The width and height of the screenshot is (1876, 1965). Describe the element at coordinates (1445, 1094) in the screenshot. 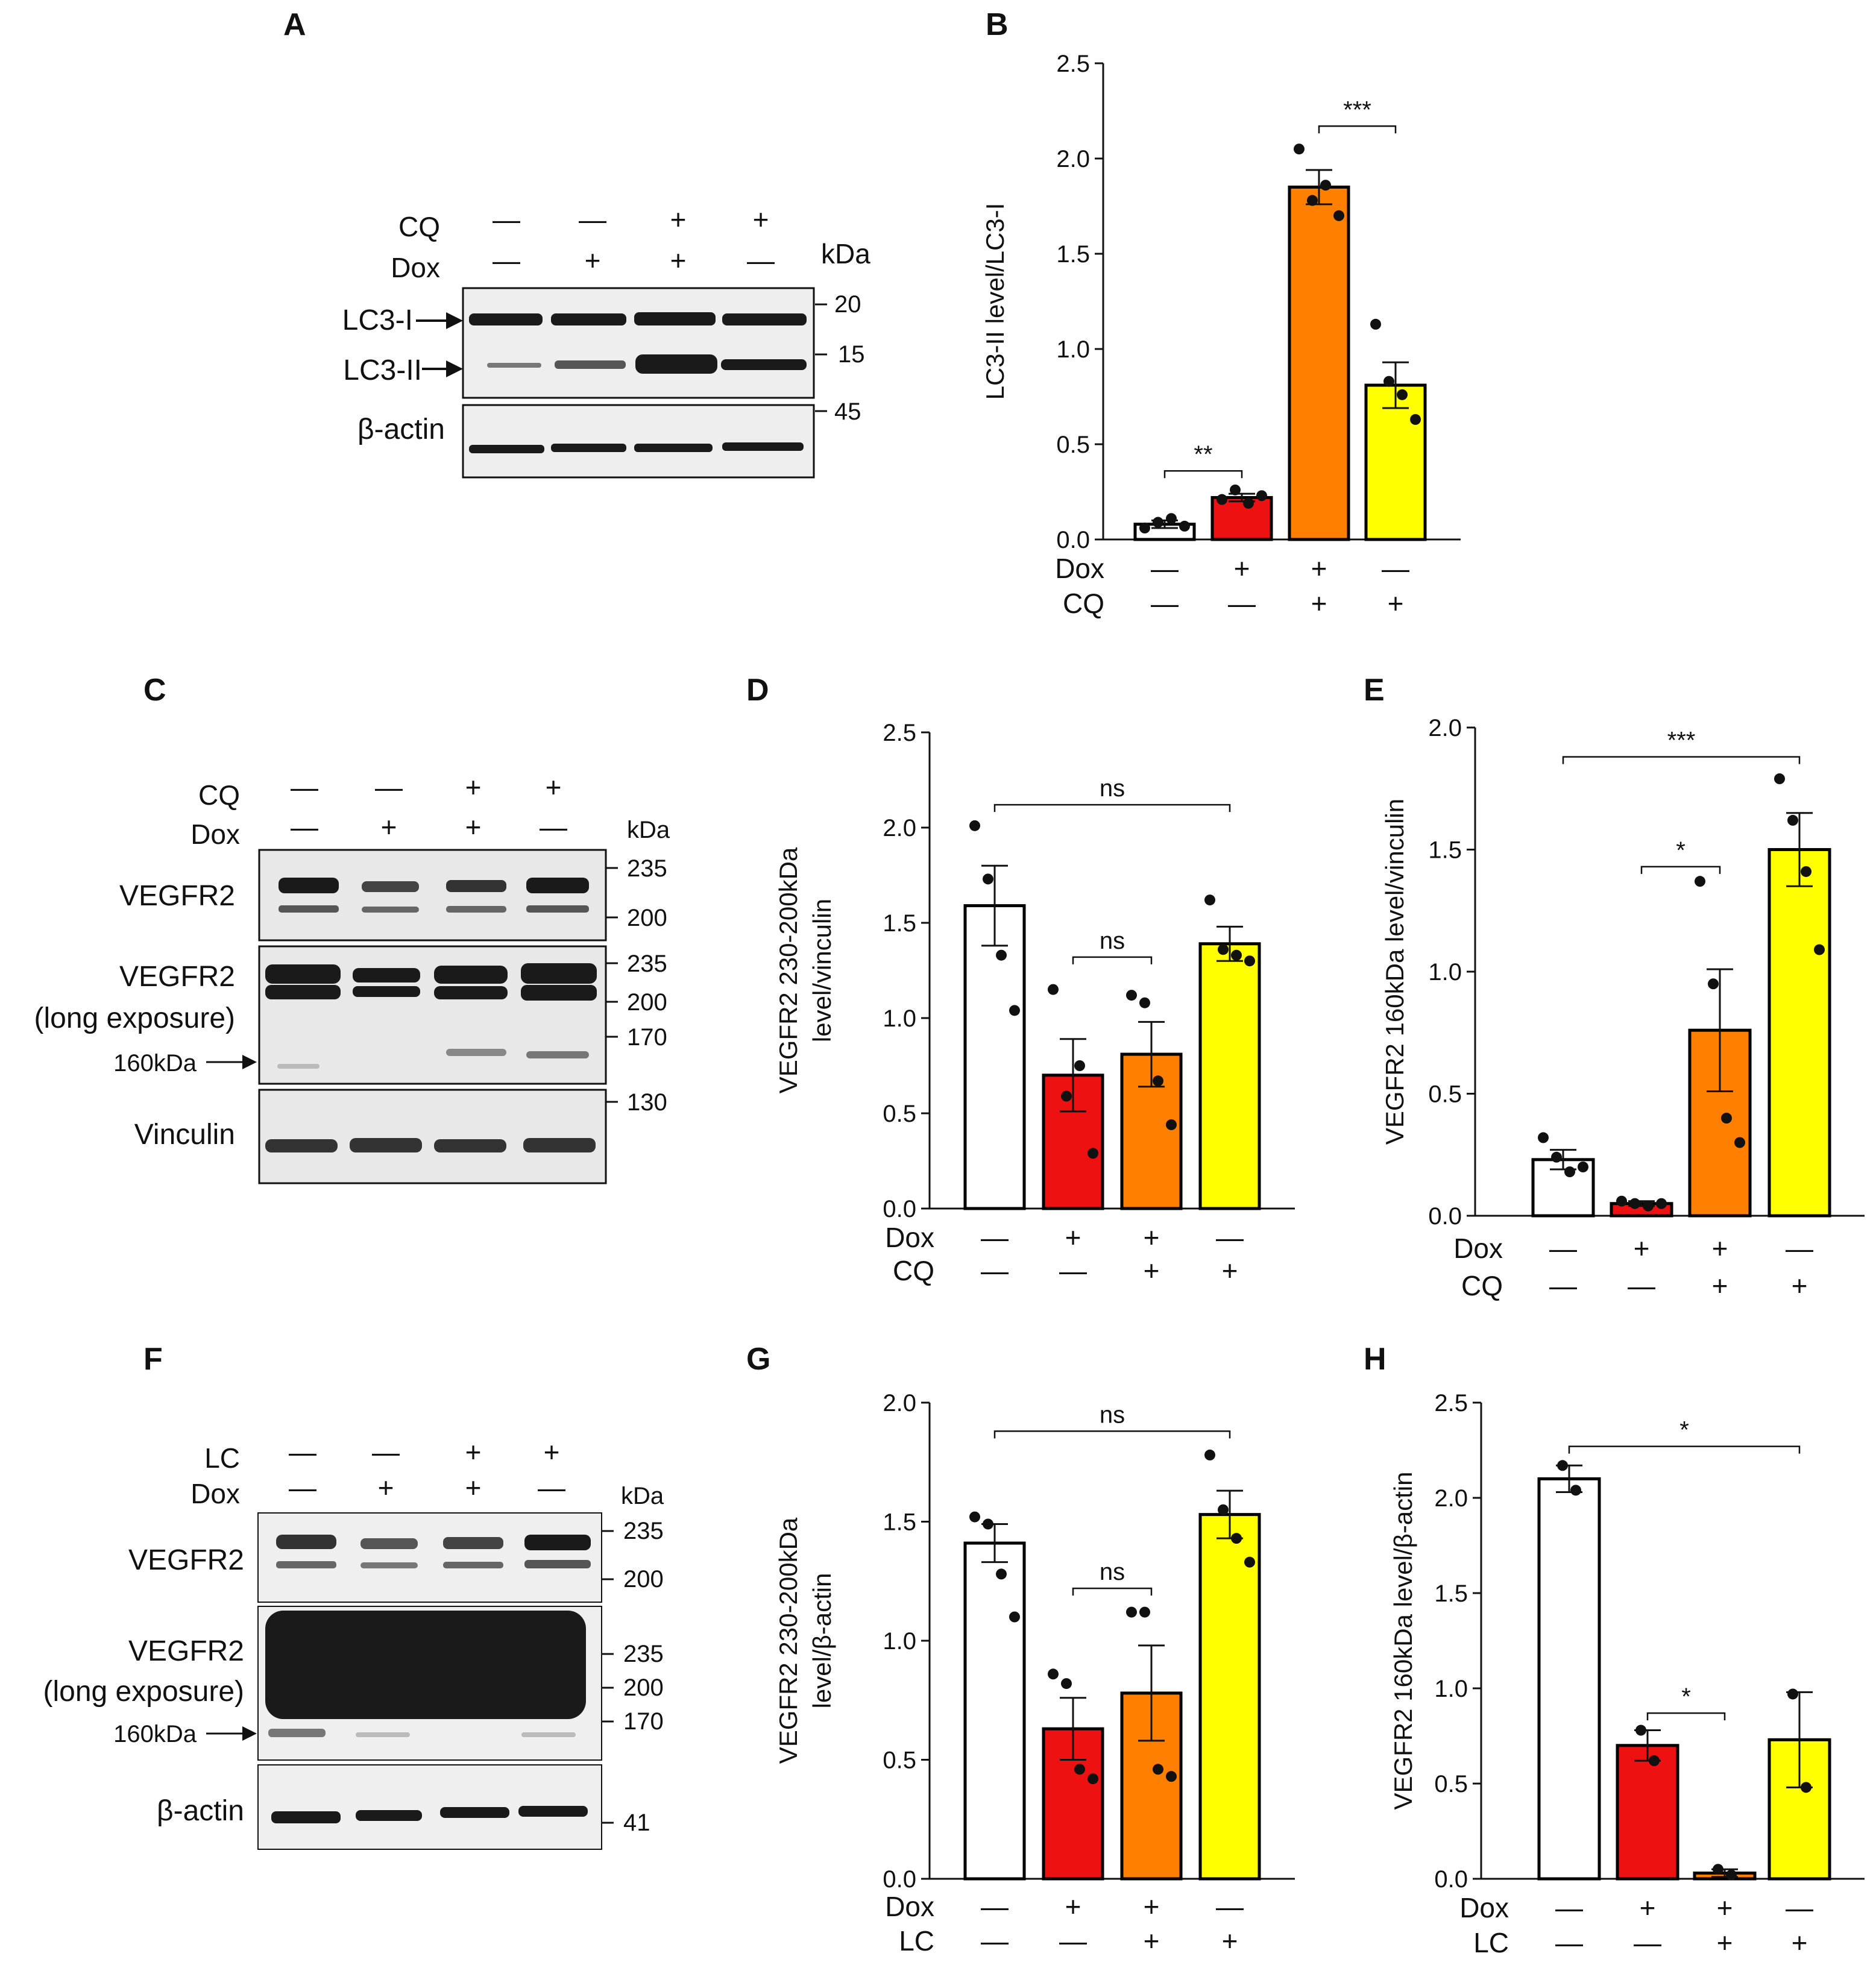

I see `y-tick-label: 0.5` at that location.